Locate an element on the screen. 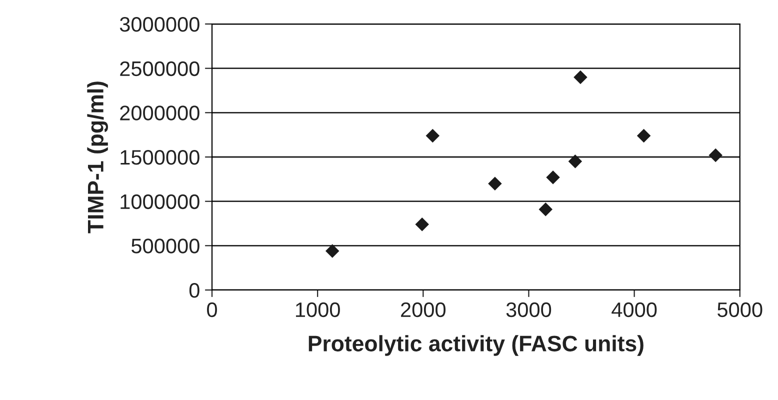 The width and height of the screenshot is (778, 400). x-tick-label: 1000 is located at coordinates (318, 310).